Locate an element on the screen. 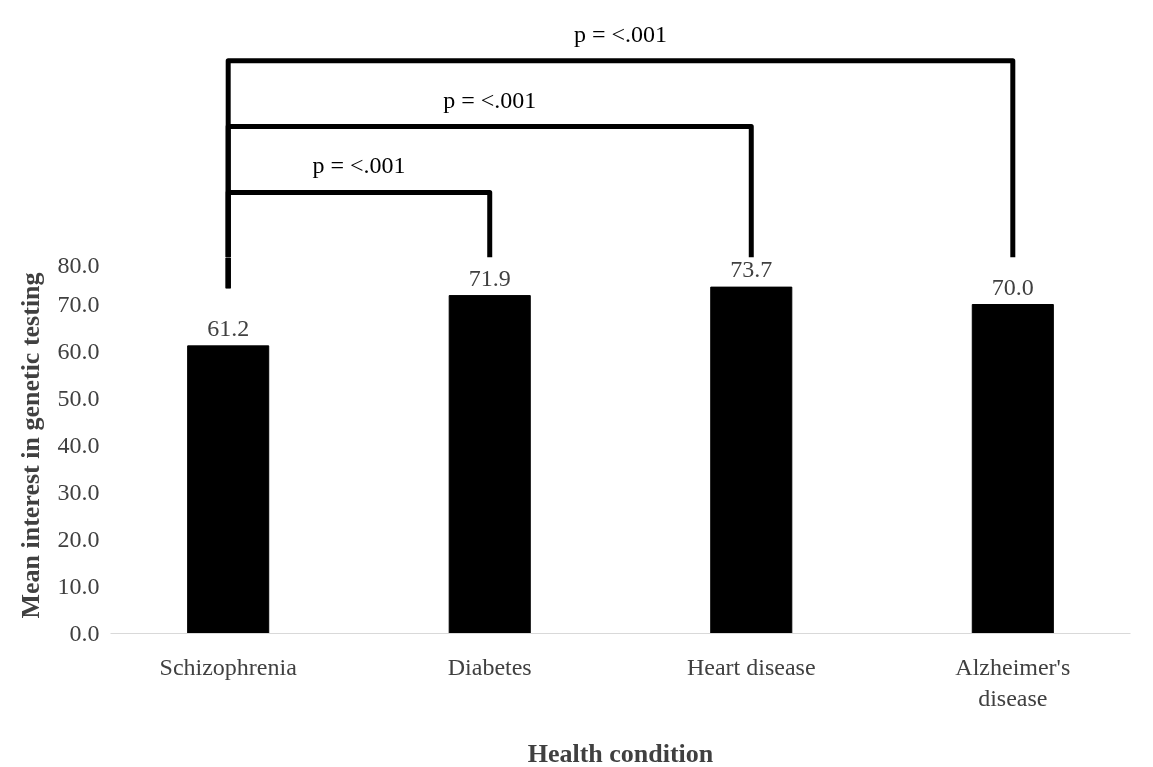  data-label: 70.0 is located at coordinates (1012, 286).